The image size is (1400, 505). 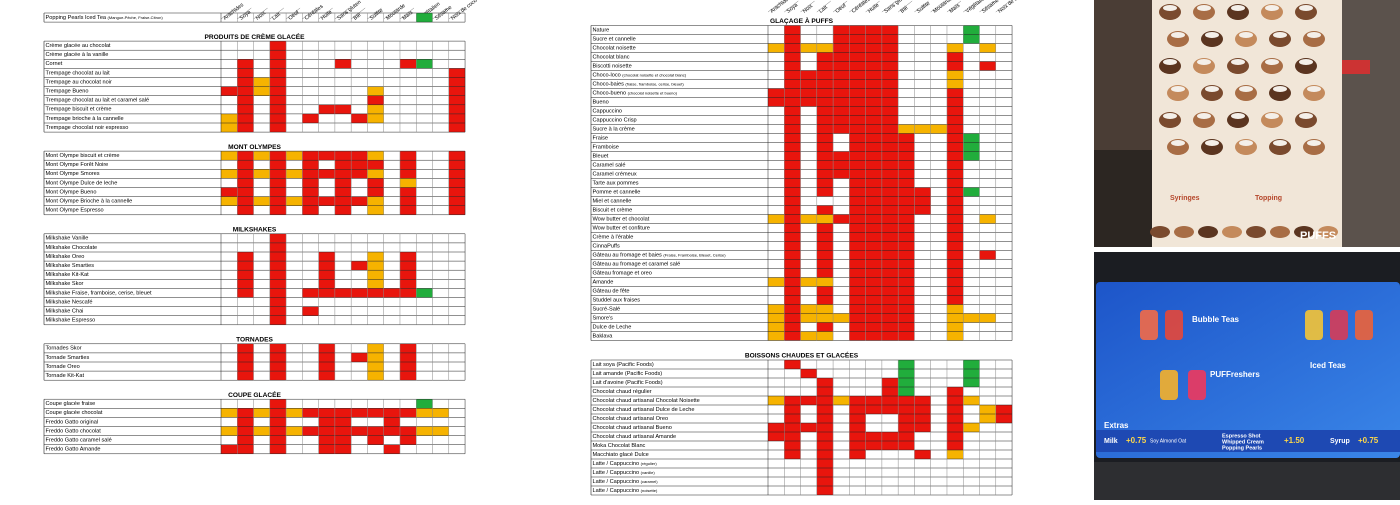 What do you see at coordinates (601, 31) in the screenshot?
I see `item-label: Nature` at bounding box center [601, 31].